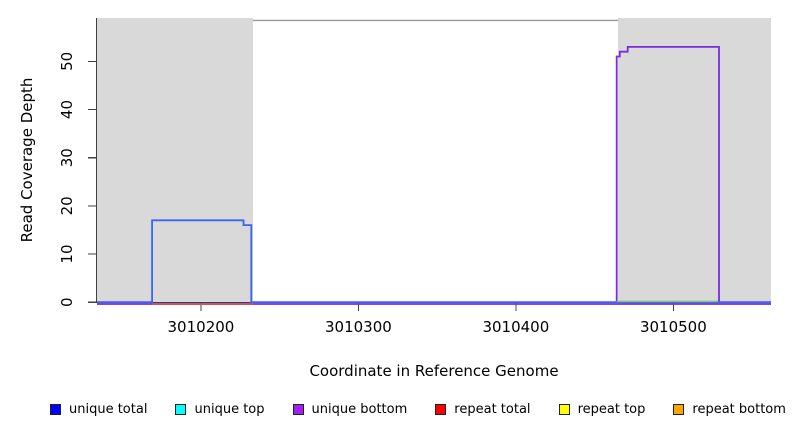 This screenshot has height=432, width=792. Describe the element at coordinates (229, 409) in the screenshot. I see `legend-label: unique top` at that location.